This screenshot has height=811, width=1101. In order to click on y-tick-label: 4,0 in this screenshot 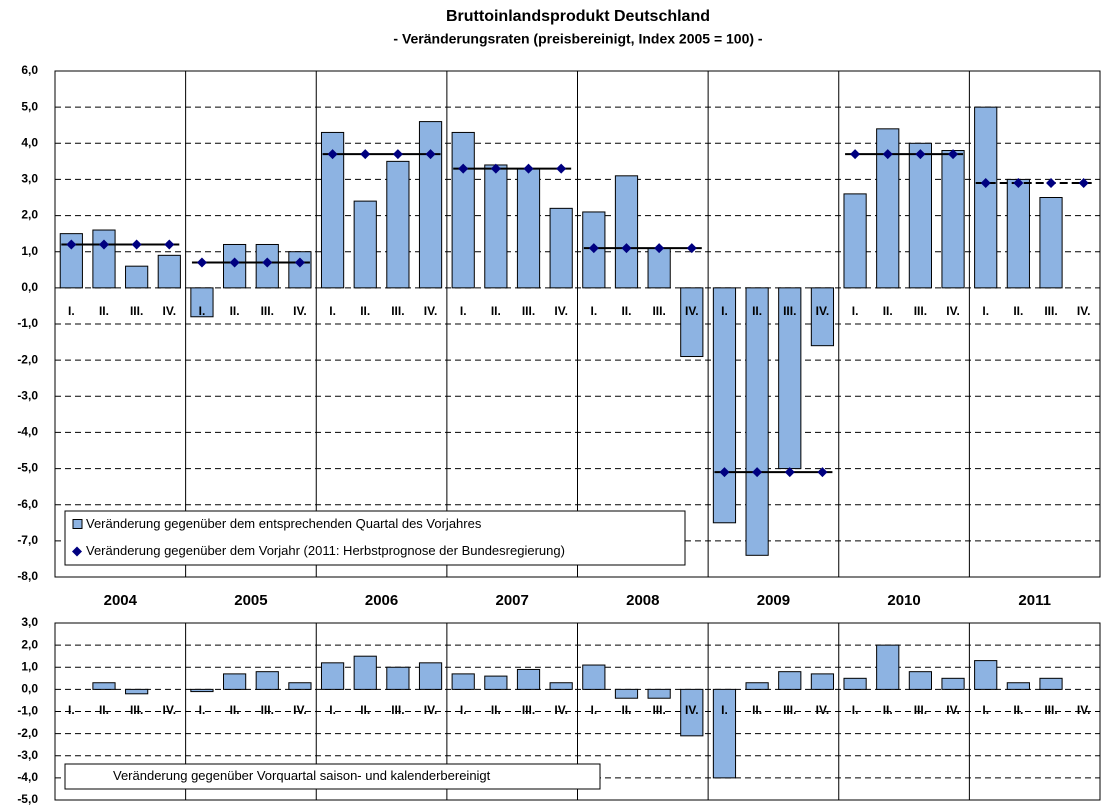, I will do `click(29, 142)`.